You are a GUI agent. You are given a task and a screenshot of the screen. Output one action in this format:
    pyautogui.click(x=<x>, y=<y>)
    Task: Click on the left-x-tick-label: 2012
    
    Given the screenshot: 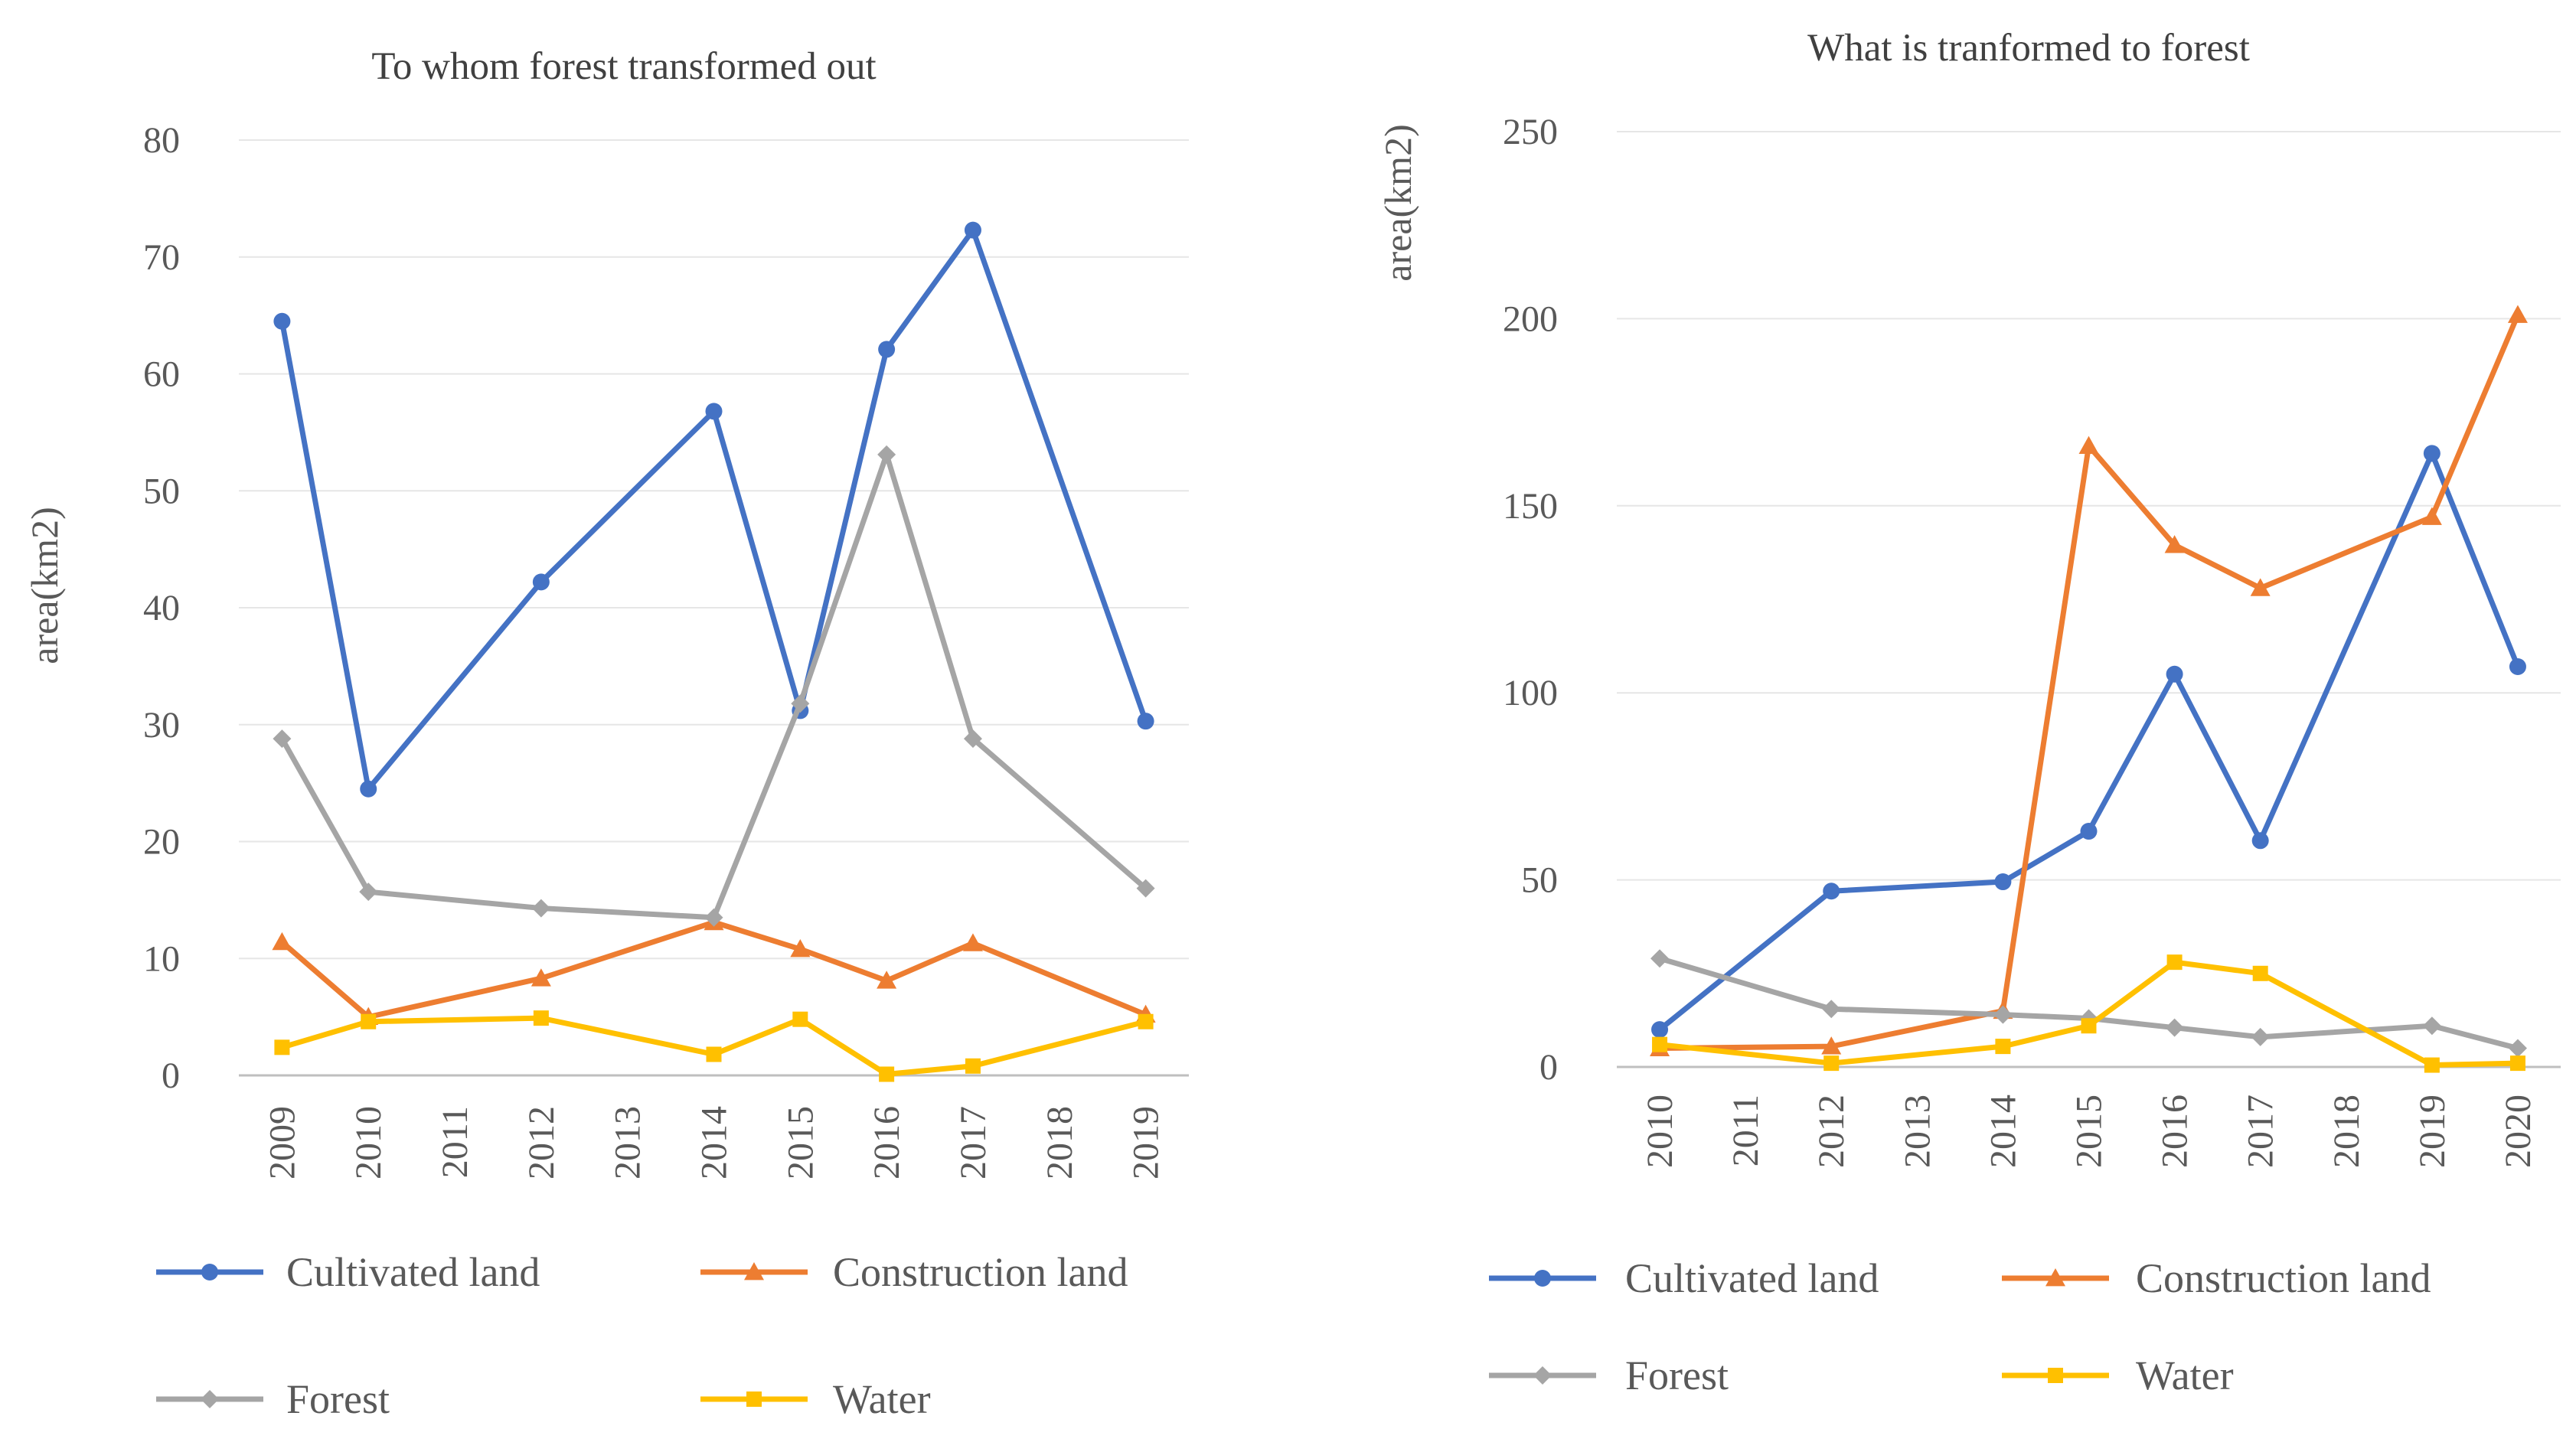 What is the action you would take?
    pyautogui.click(x=541, y=1142)
    